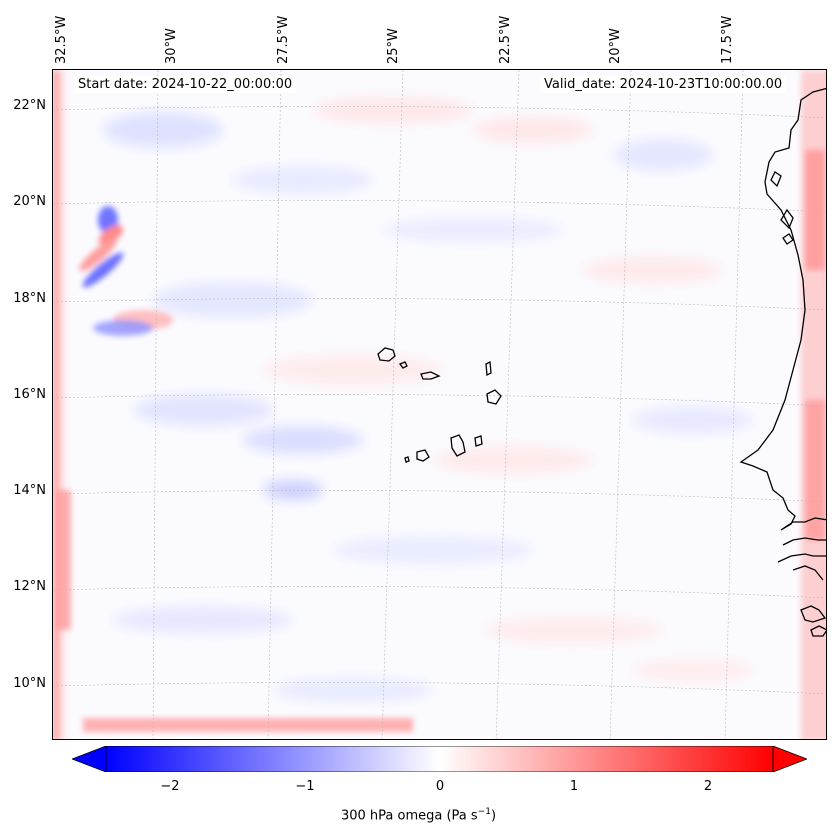  Describe the element at coordinates (386, 354) in the screenshot. I see `cape-verde-santo-antao` at that location.